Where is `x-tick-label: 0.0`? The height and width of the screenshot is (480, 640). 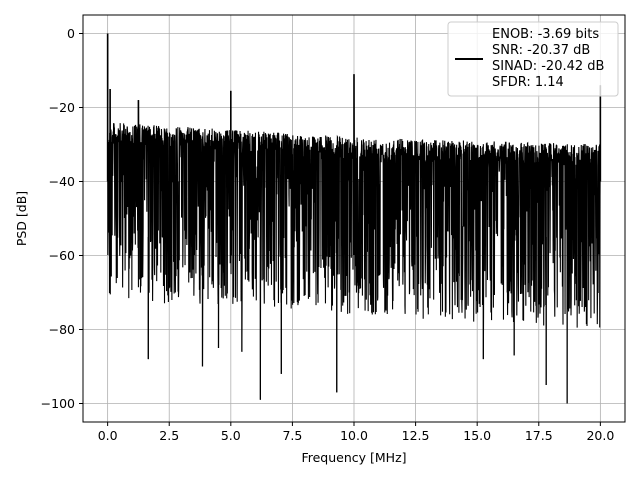 x-tick-label: 0.0 is located at coordinates (108, 435).